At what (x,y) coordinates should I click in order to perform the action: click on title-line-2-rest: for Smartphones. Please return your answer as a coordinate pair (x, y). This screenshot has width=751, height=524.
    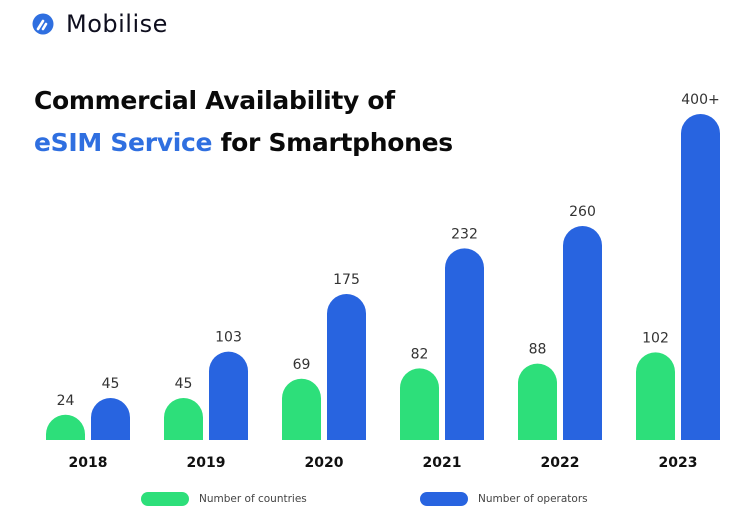
    Looking at the image, I should click on (333, 142).